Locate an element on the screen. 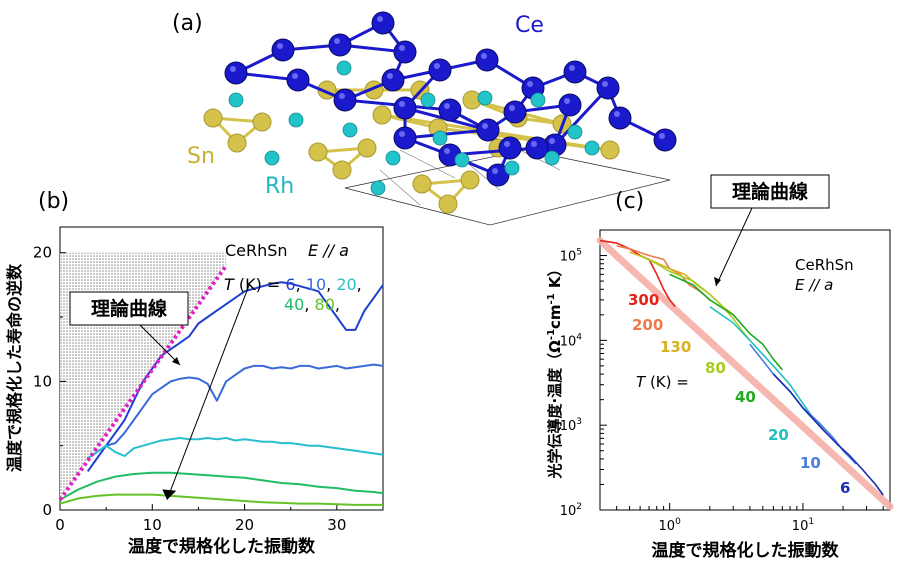 The height and width of the screenshot is (565, 900). theory-arrow-b is located at coordinates (160, 345).